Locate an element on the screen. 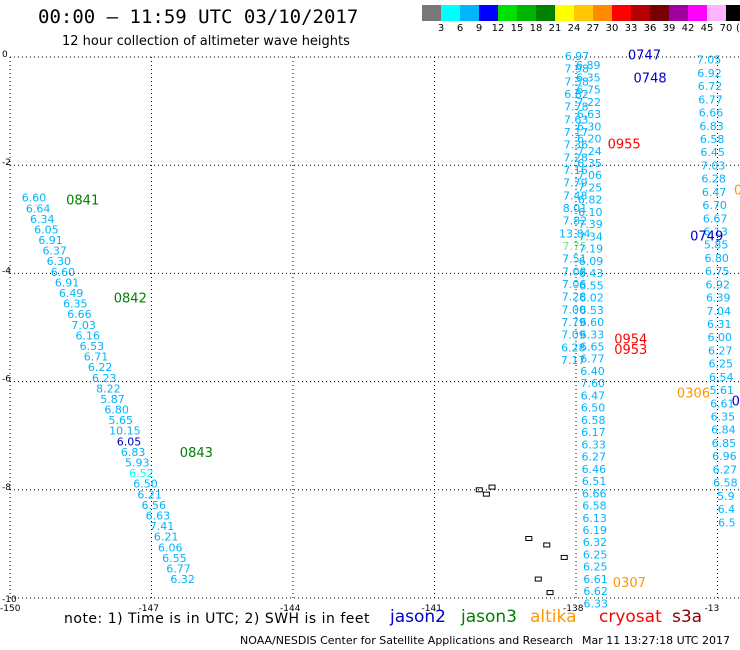 Image resolution: width=740 pixels, height=650 pixels. wave-height-value: 6.61 is located at coordinates (595, 579).